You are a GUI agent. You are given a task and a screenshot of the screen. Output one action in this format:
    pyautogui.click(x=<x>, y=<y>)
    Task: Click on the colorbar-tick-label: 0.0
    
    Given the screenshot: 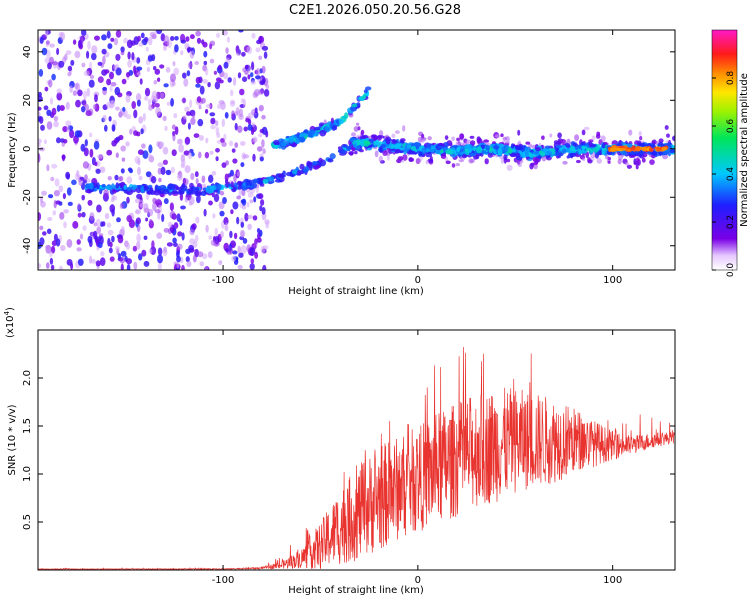 What is the action you would take?
    pyautogui.click(x=731, y=270)
    